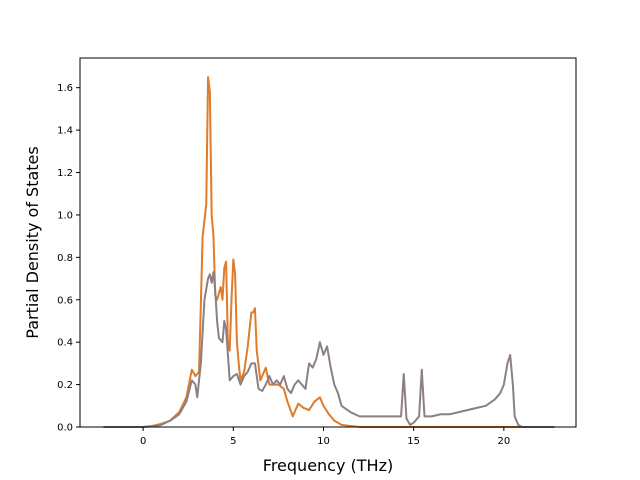 This screenshot has height=480, width=640. What do you see at coordinates (233, 441) in the screenshot?
I see `x-tick-label: 5` at bounding box center [233, 441].